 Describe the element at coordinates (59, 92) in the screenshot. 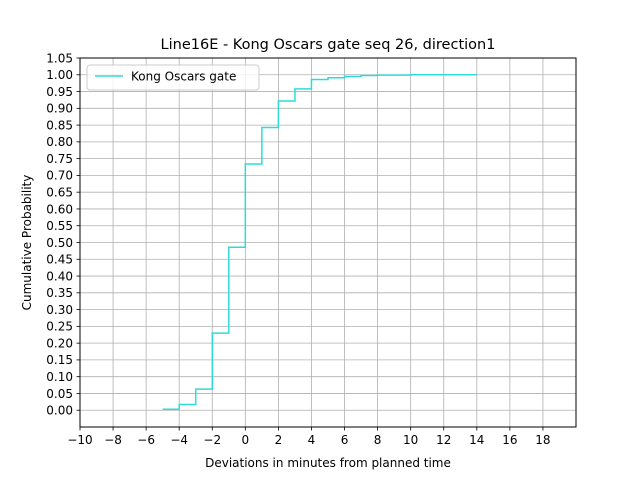

I see `y-tick-label: 0.95` at that location.